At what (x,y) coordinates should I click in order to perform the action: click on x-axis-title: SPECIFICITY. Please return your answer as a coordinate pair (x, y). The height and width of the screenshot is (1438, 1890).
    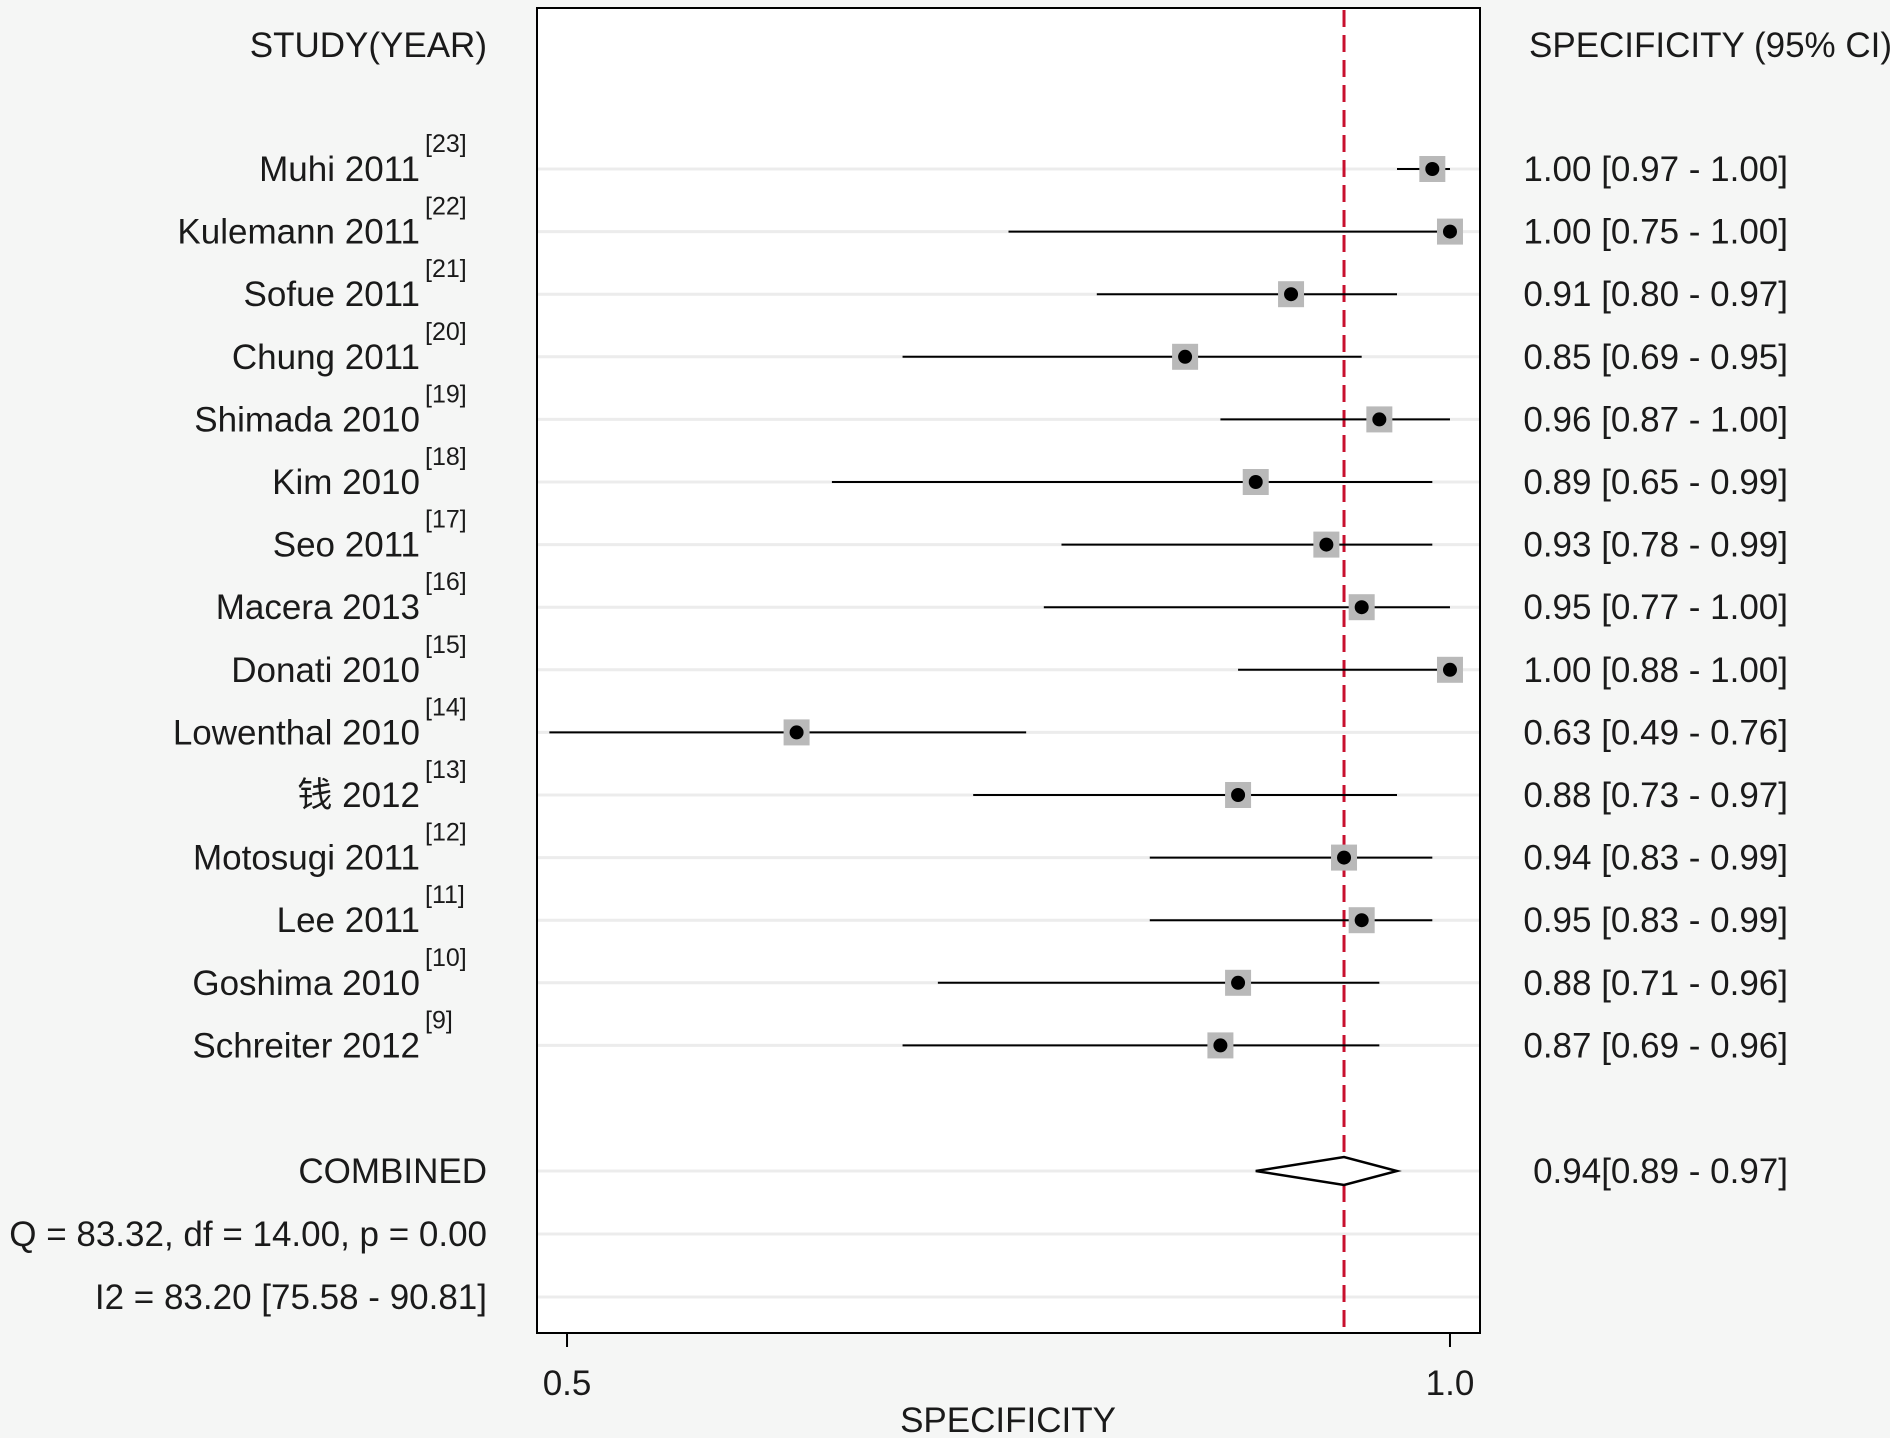
    Looking at the image, I should click on (1008, 1419).